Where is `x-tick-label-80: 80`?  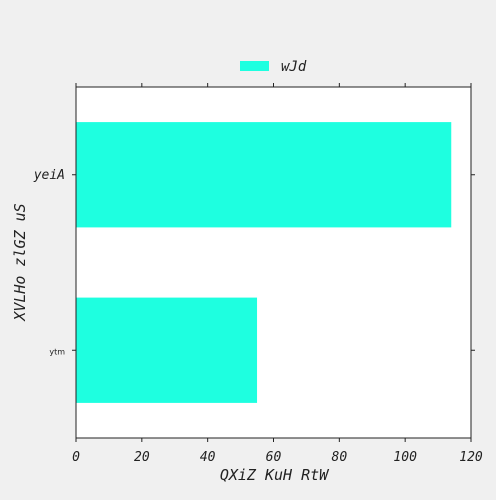
x-tick-label-80: 80 is located at coordinates (340, 457).